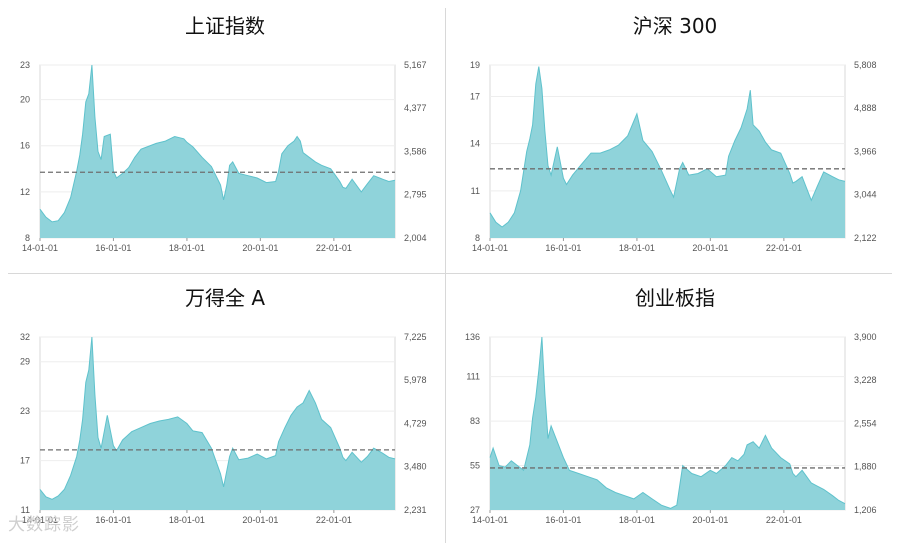  What do you see at coordinates (25, 192) in the screenshot?
I see `y-tick-label: 12` at bounding box center [25, 192].